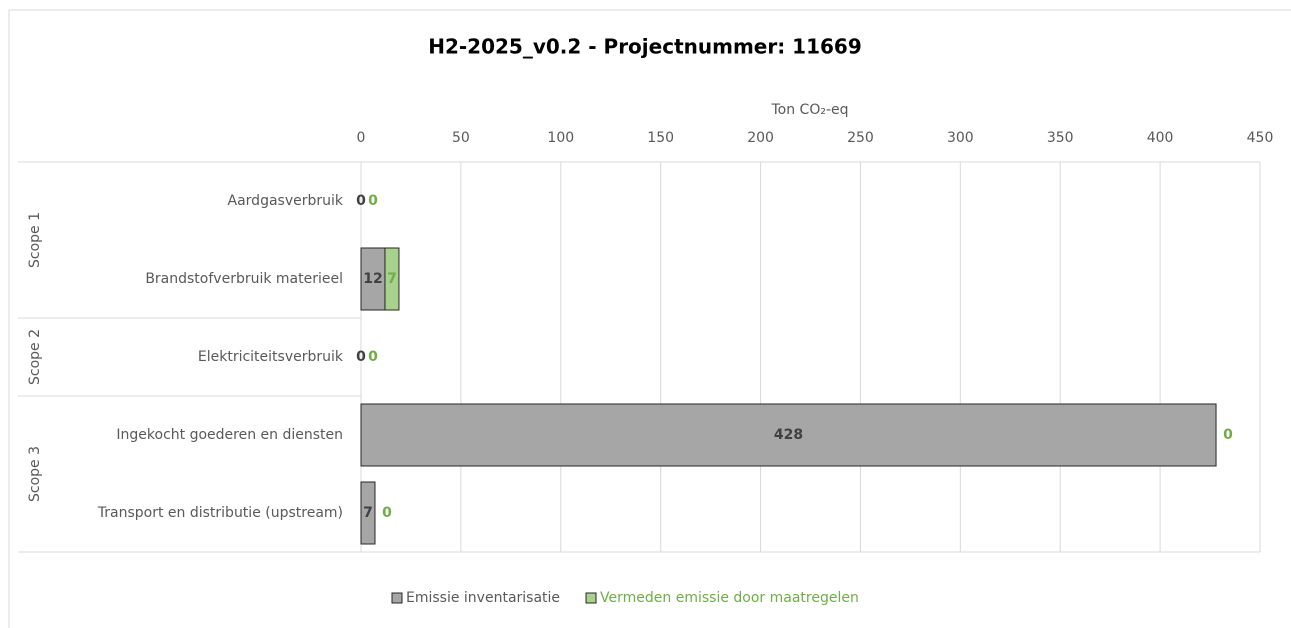  What do you see at coordinates (729, 598) in the screenshot?
I see `legend-label: Vermeden emissie door maatregelen` at bounding box center [729, 598].